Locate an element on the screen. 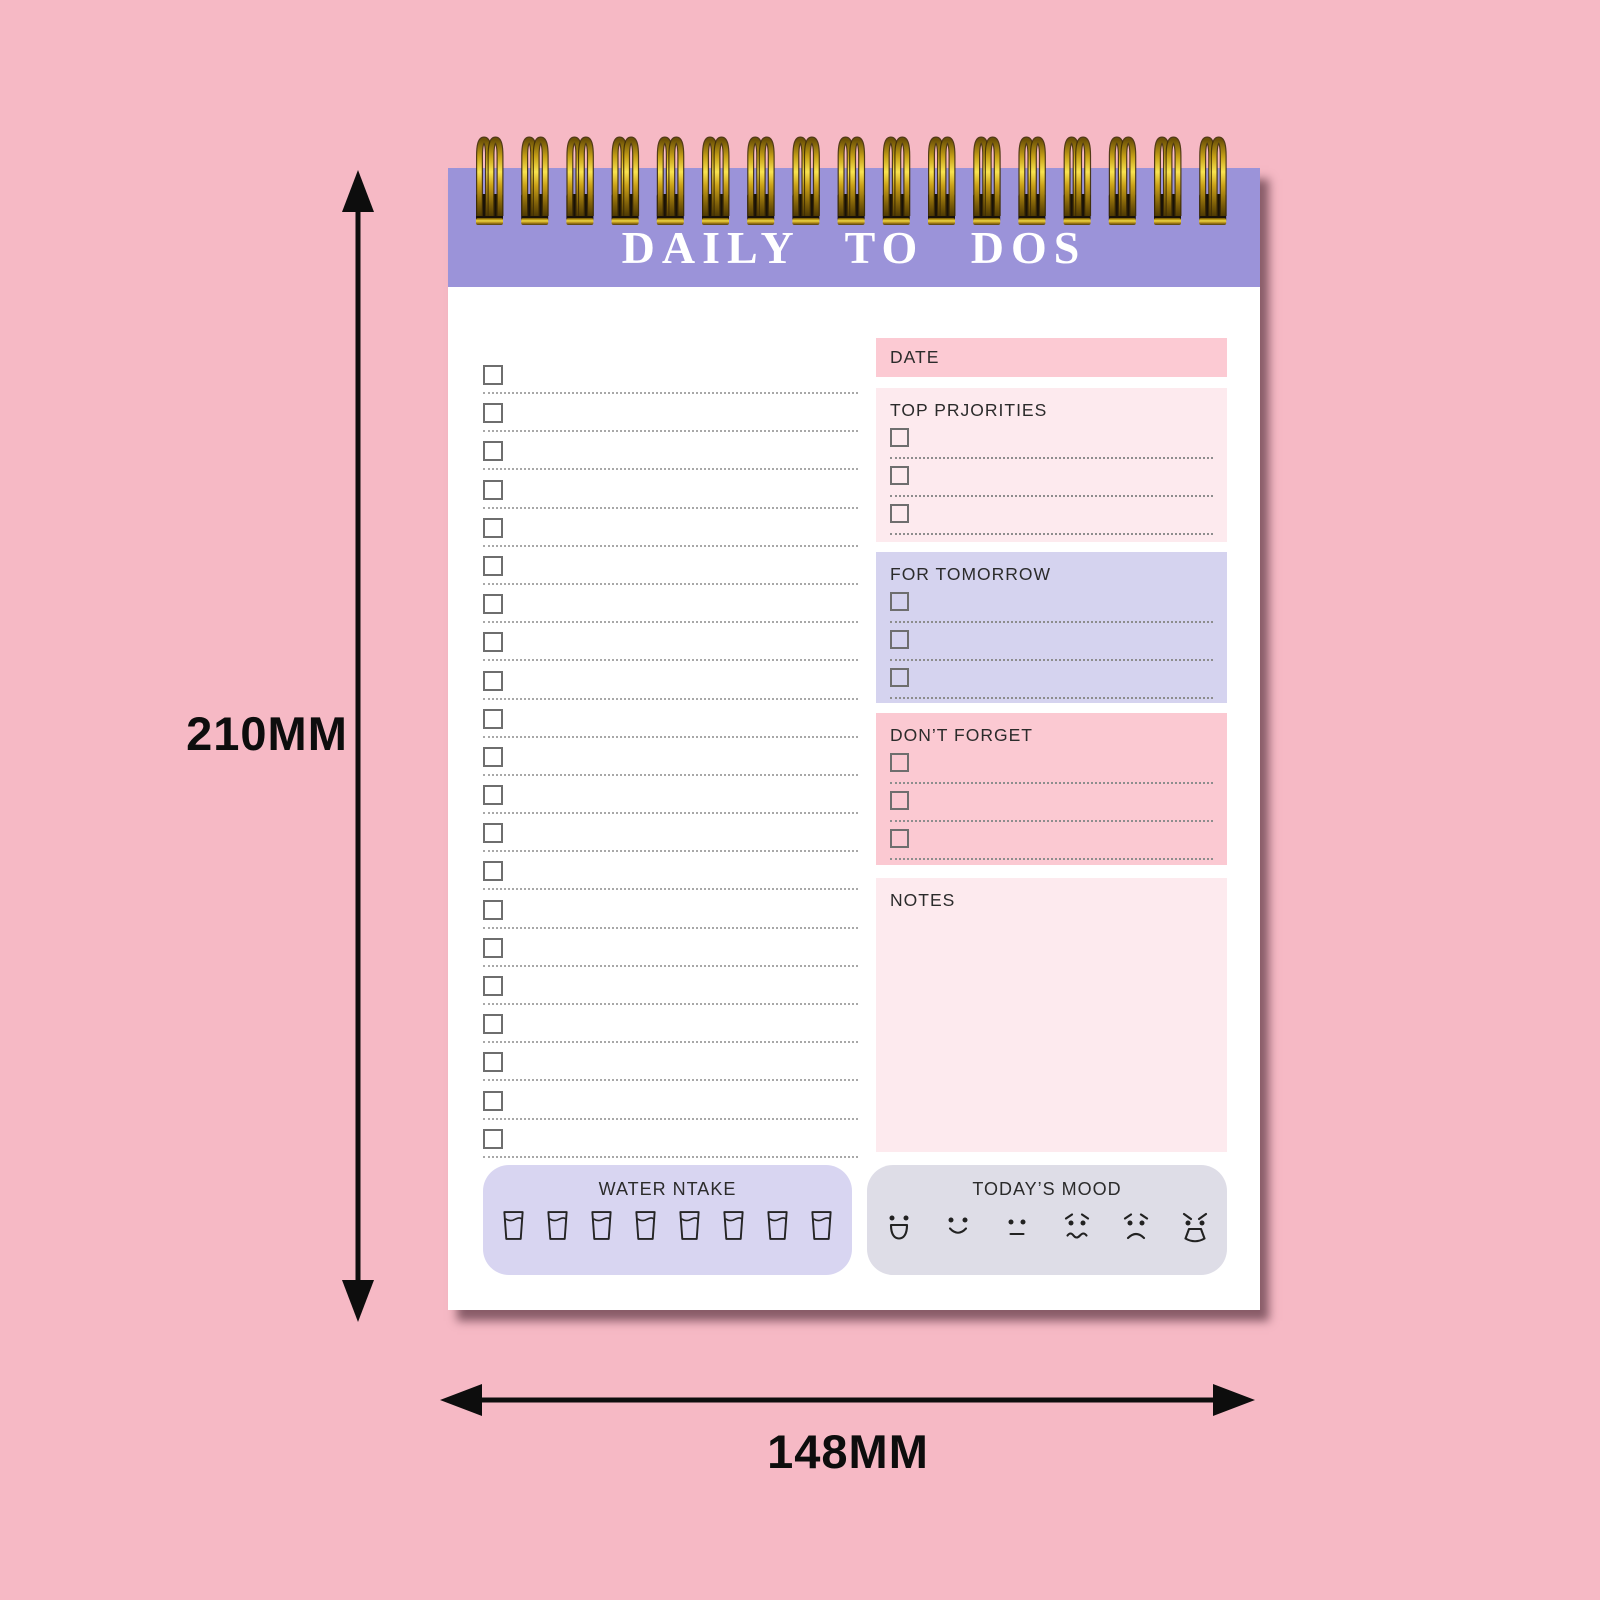 The image size is (1600, 1600). mood-faces is located at coordinates (1047, 1227).